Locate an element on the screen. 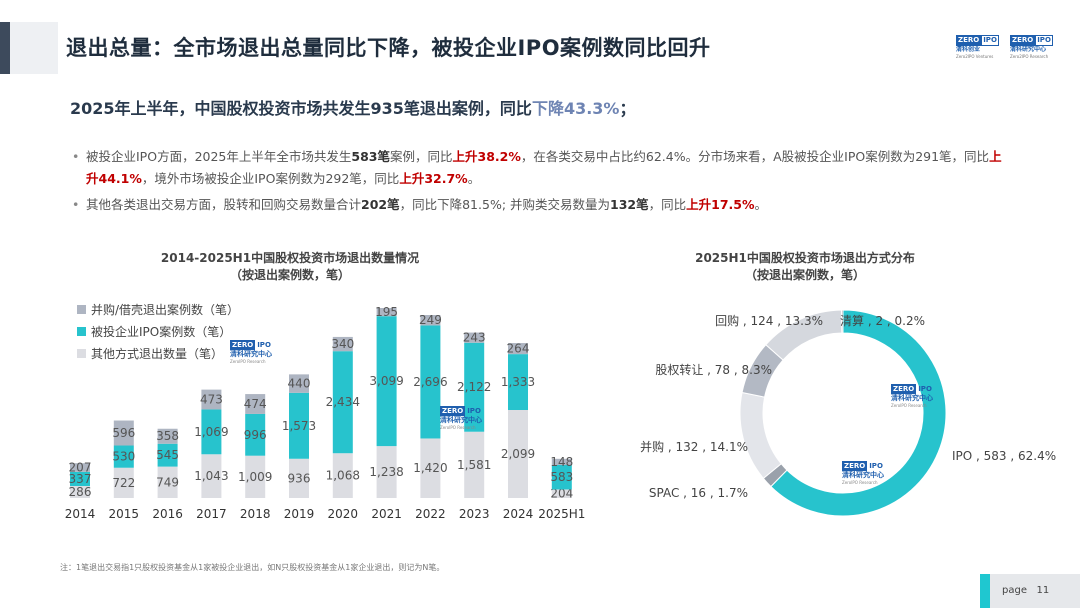 The height and width of the screenshot is (608, 1080). bar-value-label: 340 is located at coordinates (342, 344).